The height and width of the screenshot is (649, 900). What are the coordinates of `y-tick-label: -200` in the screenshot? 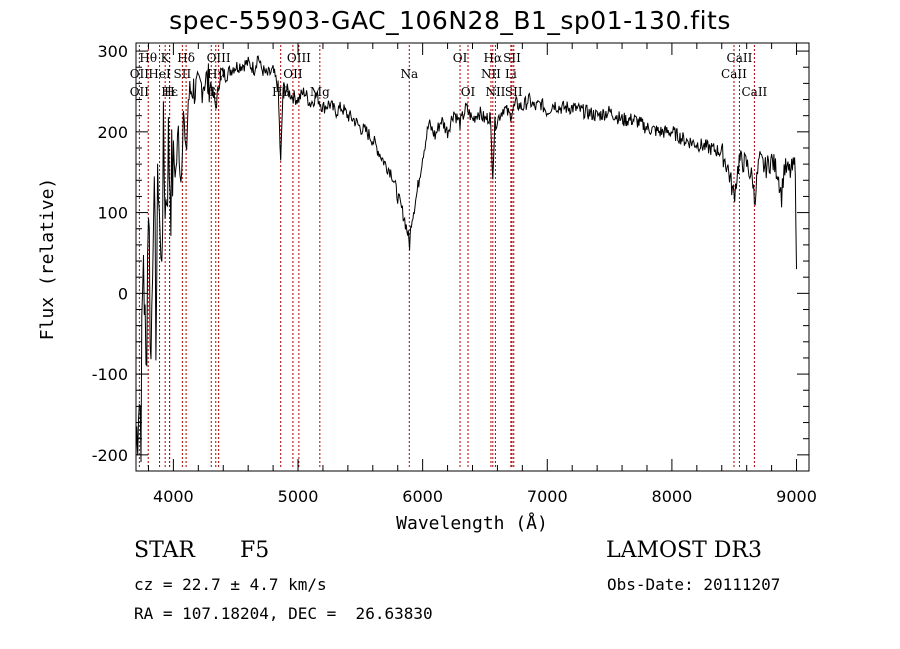 It's located at (110, 455).